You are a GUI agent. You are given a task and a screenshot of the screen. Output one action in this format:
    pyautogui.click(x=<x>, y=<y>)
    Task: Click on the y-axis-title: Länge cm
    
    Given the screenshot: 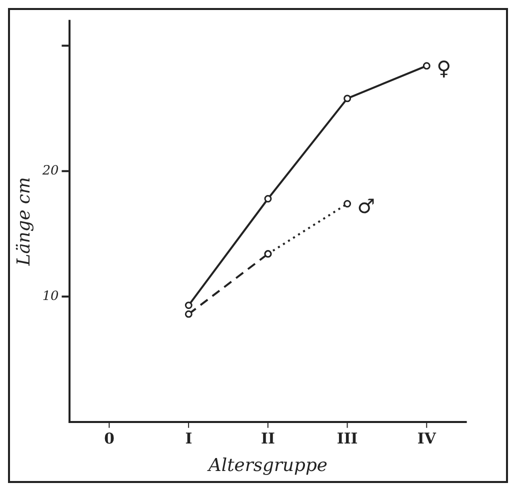 What is the action you would take?
    pyautogui.click(x=23, y=222)
    